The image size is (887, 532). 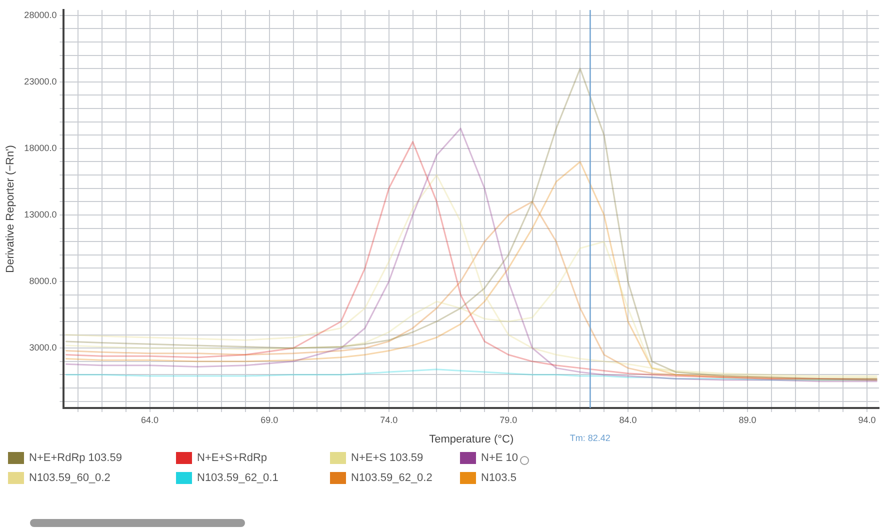 I want to click on y-tick-label: 23000.0, so click(x=40, y=81).